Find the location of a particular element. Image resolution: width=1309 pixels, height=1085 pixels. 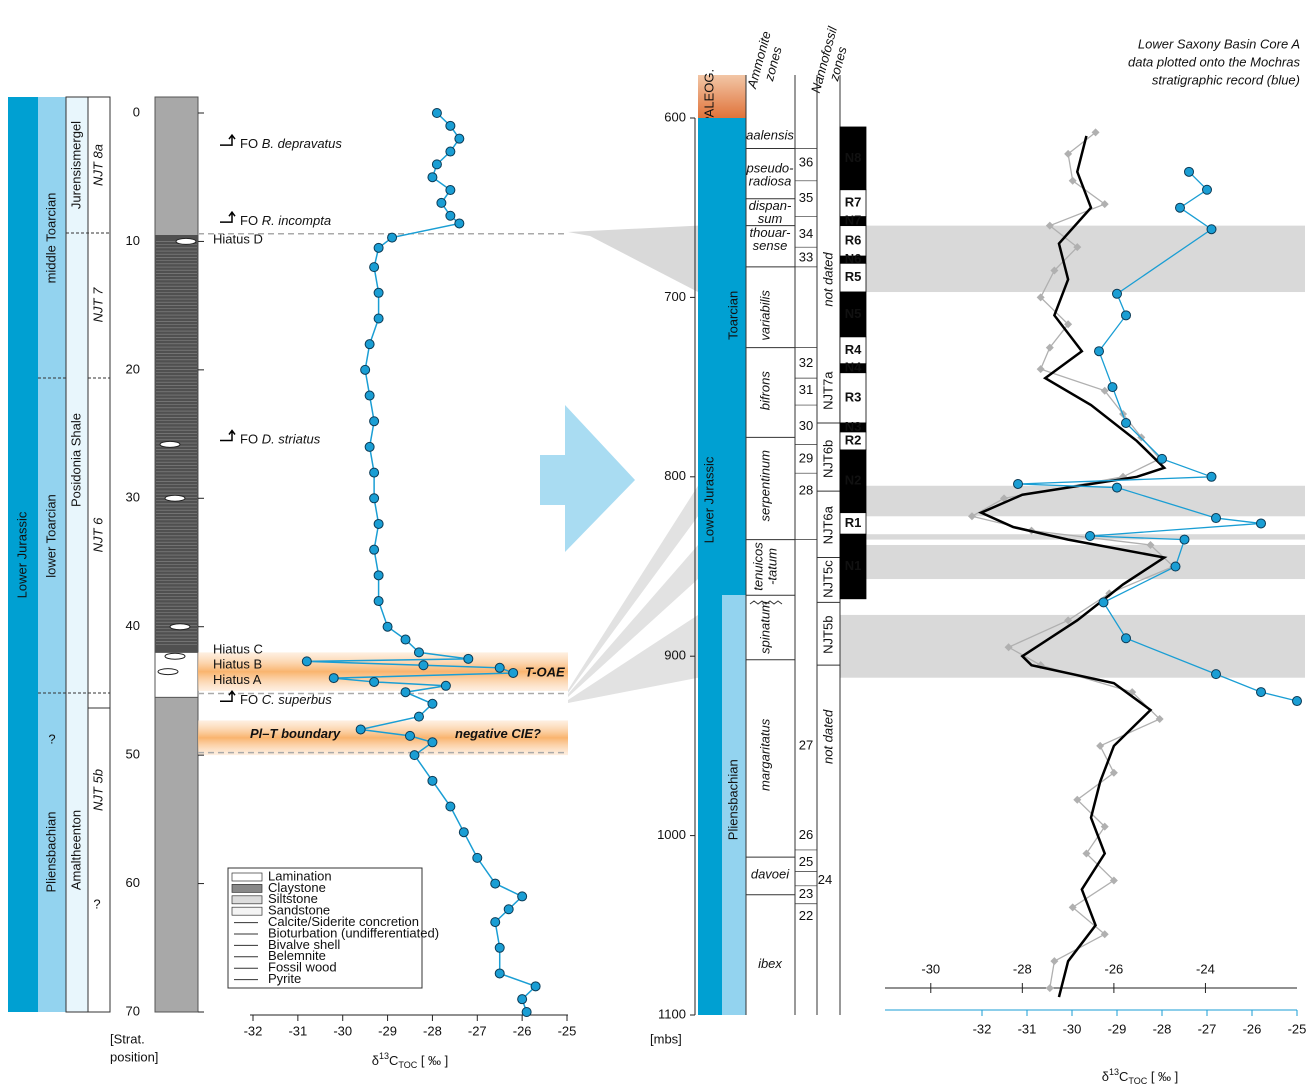

magnetozone-label: N3 is located at coordinates (853, 426).